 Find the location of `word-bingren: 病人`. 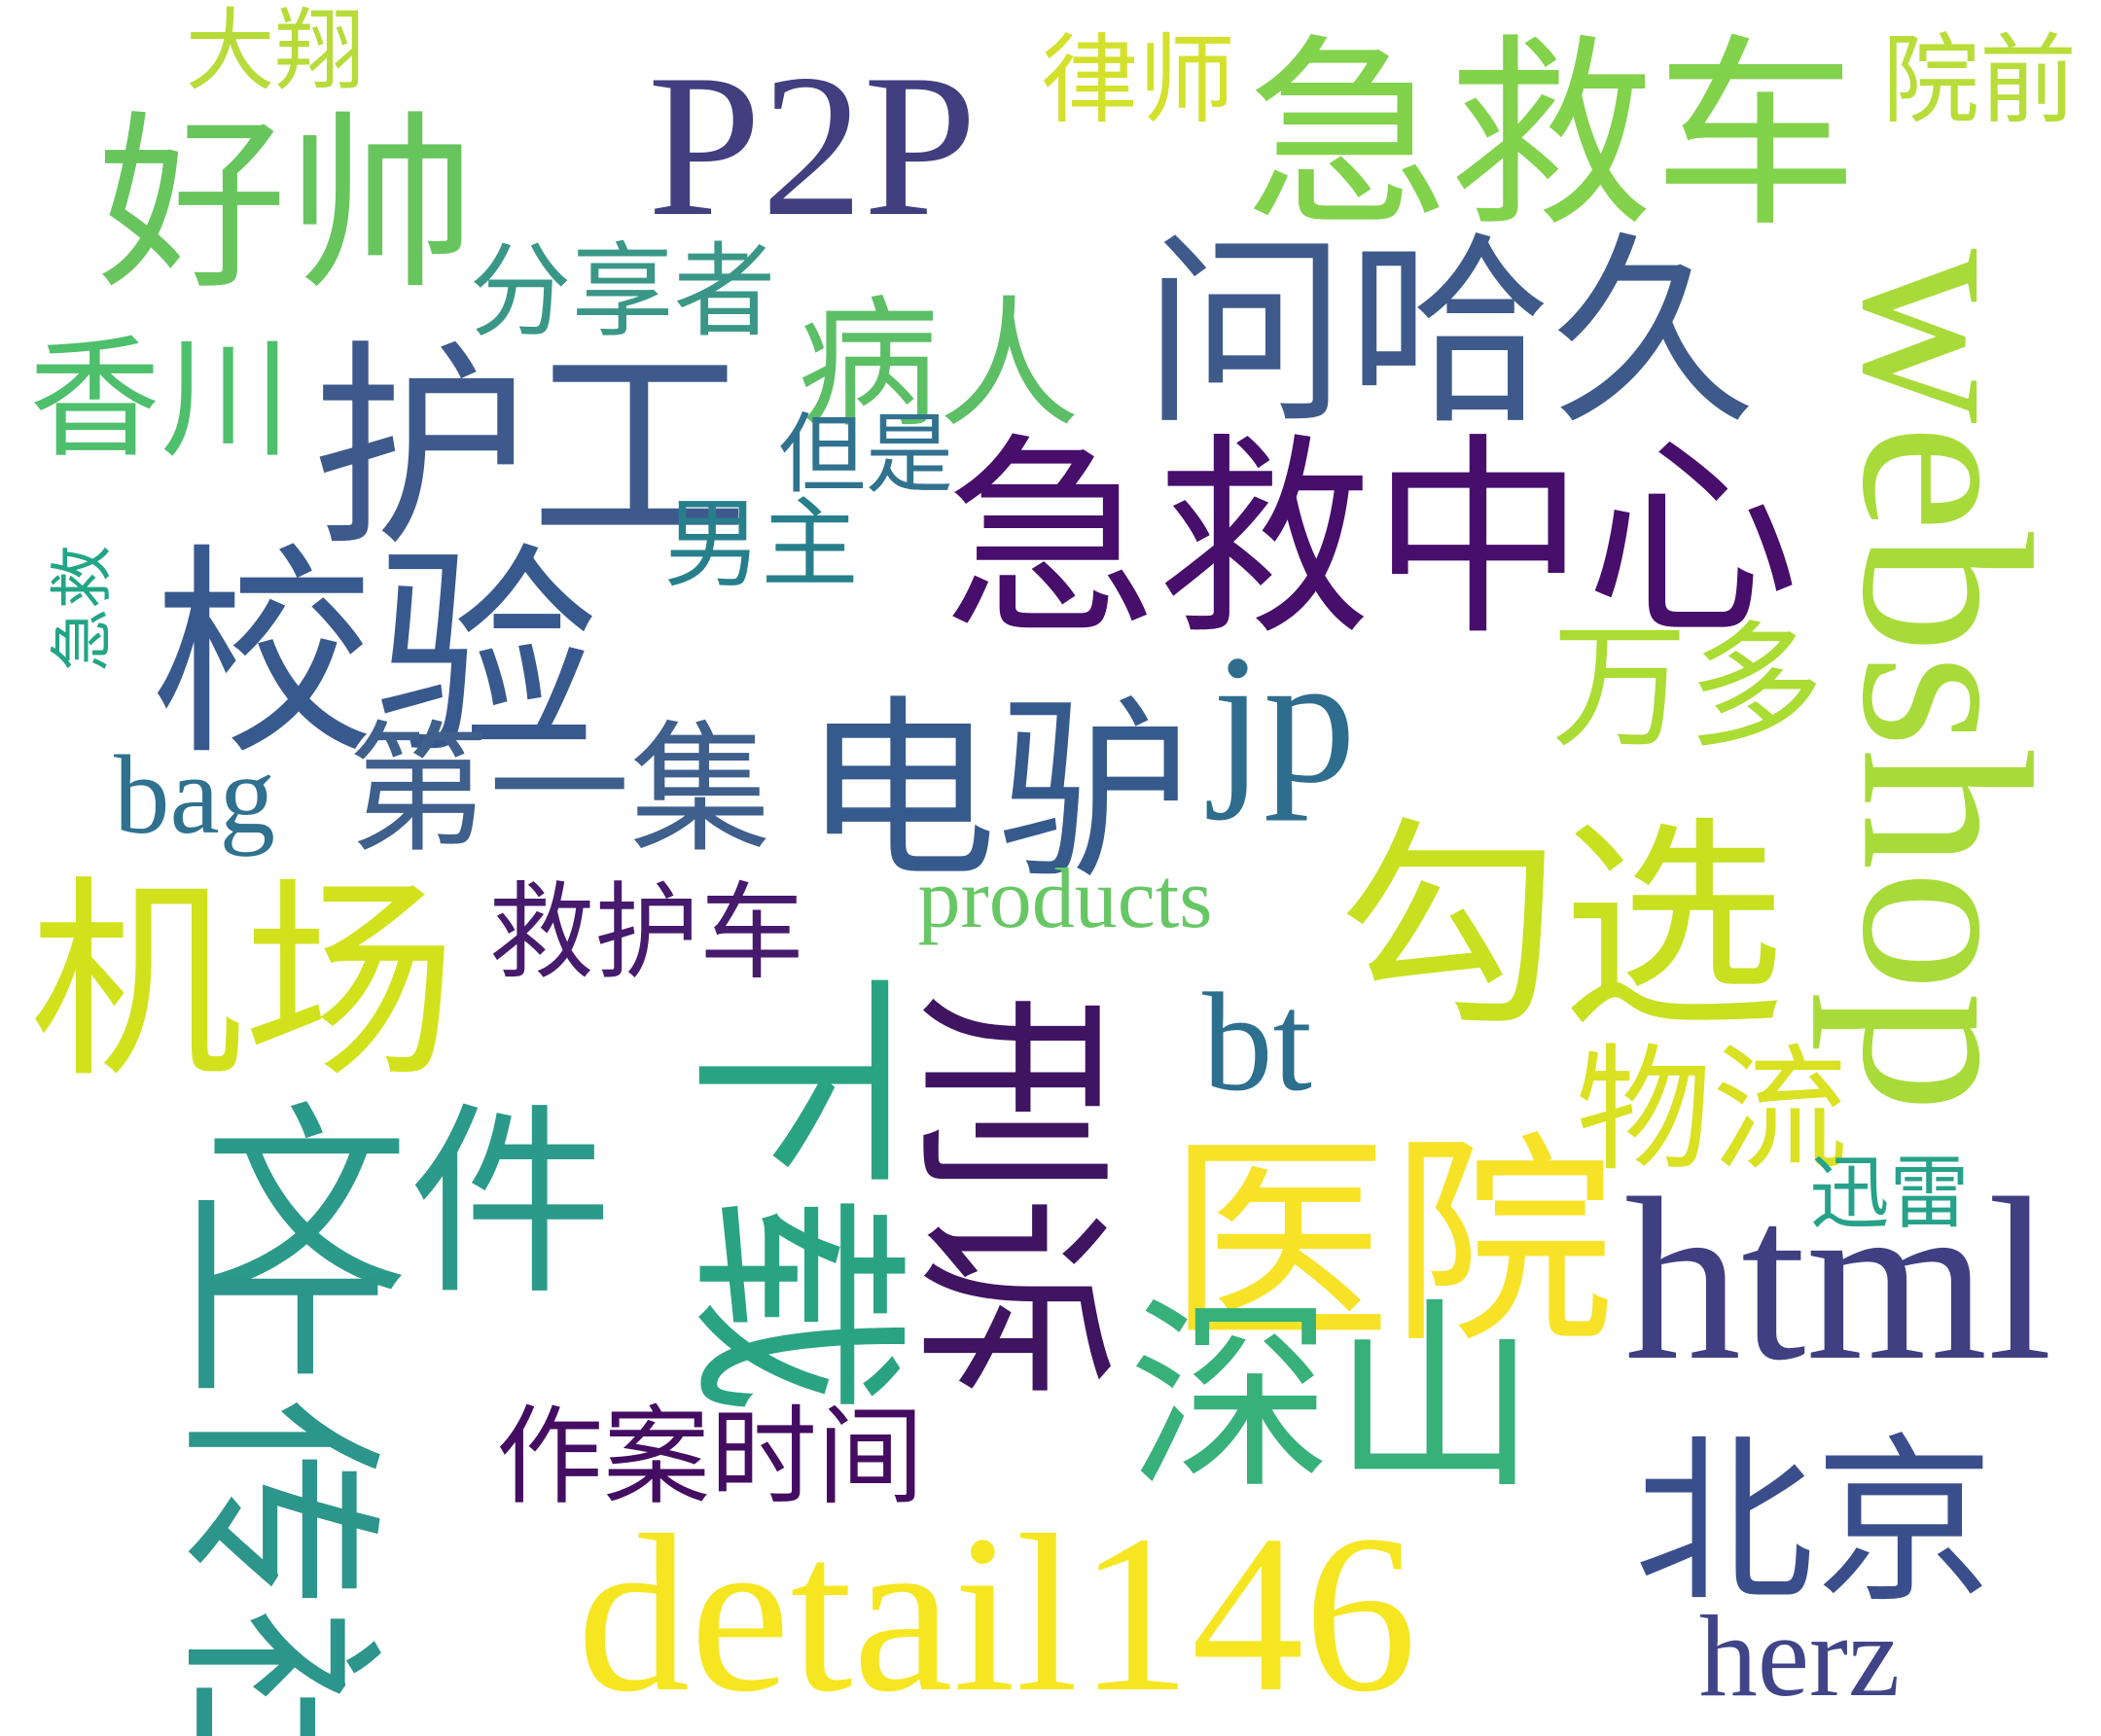

word-bingren: 病人 is located at coordinates (939, 364).